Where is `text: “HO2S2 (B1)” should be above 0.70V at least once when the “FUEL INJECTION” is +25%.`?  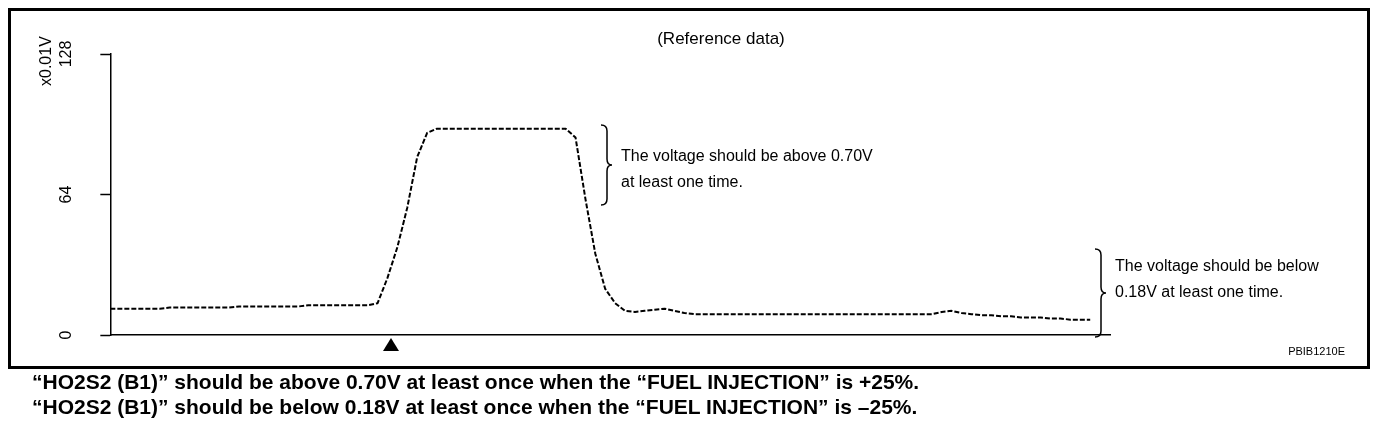
text: “HO2S2 (B1)” should be above 0.70V at least once when the “FUEL INJECTION” is +25%. is located at coordinates (476, 381).